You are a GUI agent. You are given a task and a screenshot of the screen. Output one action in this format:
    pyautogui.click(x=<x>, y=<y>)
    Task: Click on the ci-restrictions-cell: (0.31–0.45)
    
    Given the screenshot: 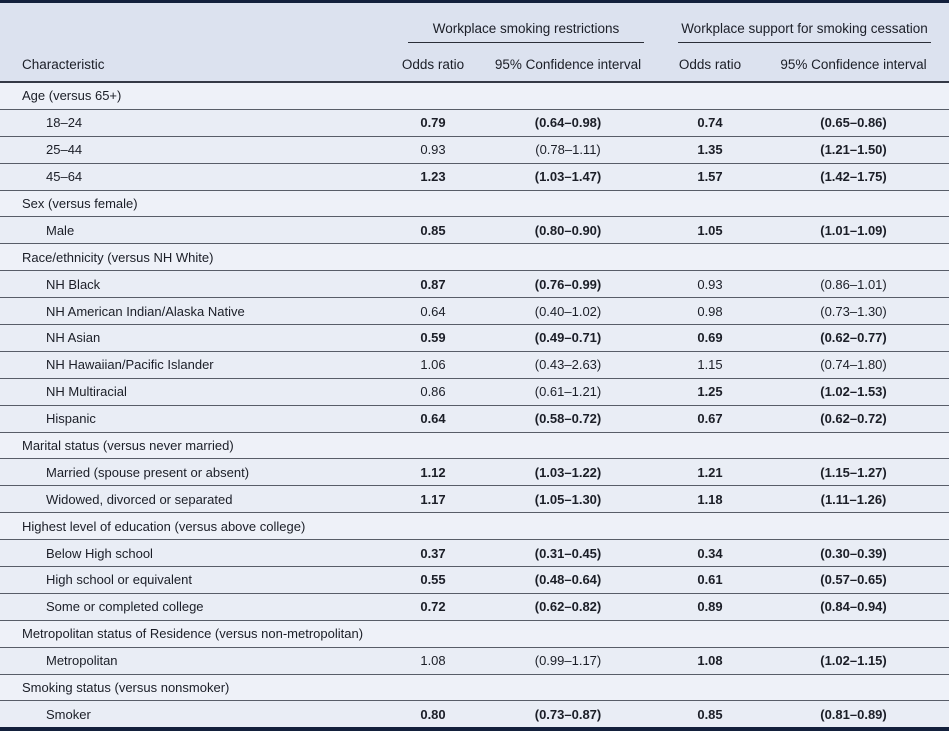 What is the action you would take?
    pyautogui.click(x=568, y=553)
    